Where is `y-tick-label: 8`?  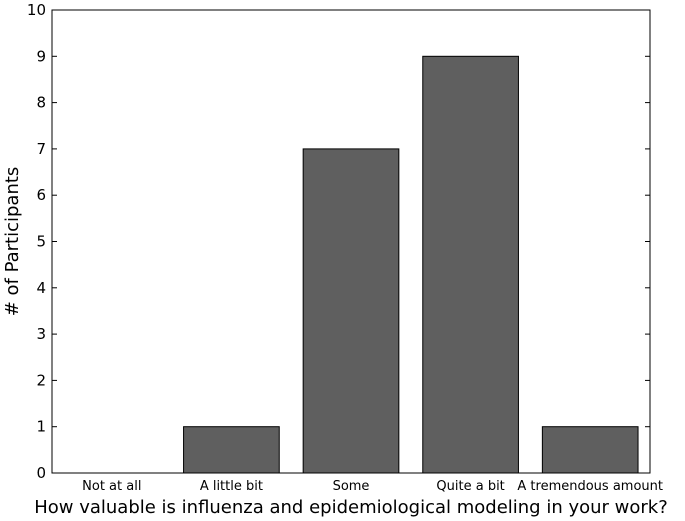 y-tick-label: 8 is located at coordinates (41, 103).